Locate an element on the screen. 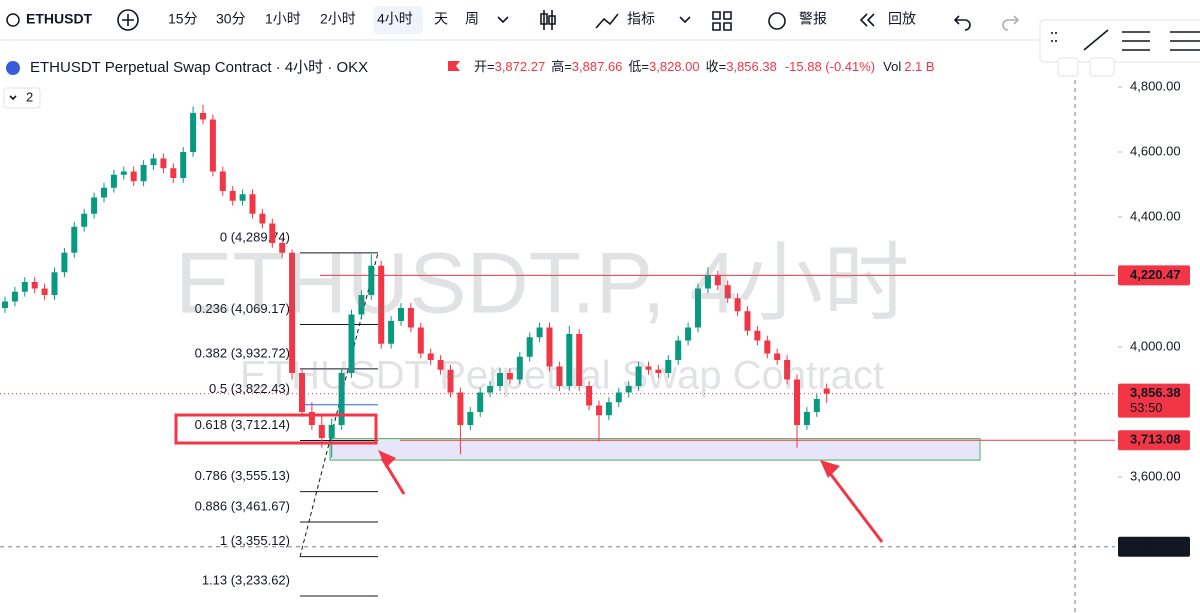 The width and height of the screenshot is (1200, 613). interval-button: 天 is located at coordinates (441, 19).